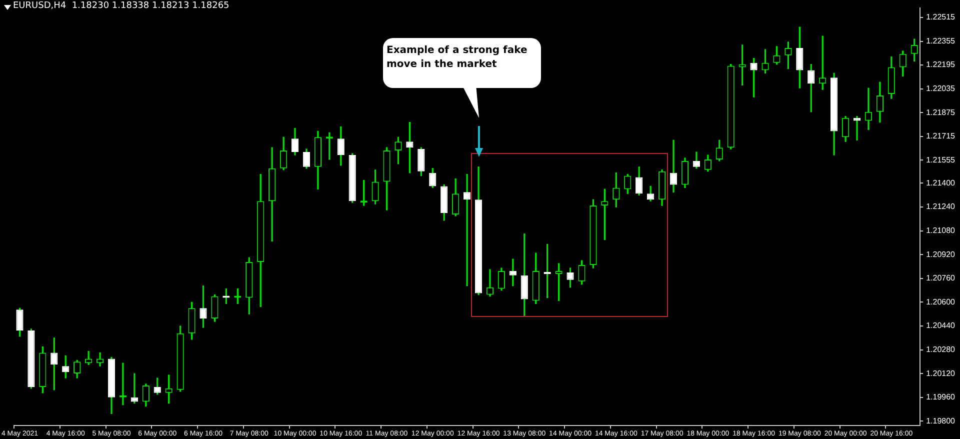 This screenshot has height=439, width=960. I want to click on y-tick-label: 1.20280, so click(941, 349).